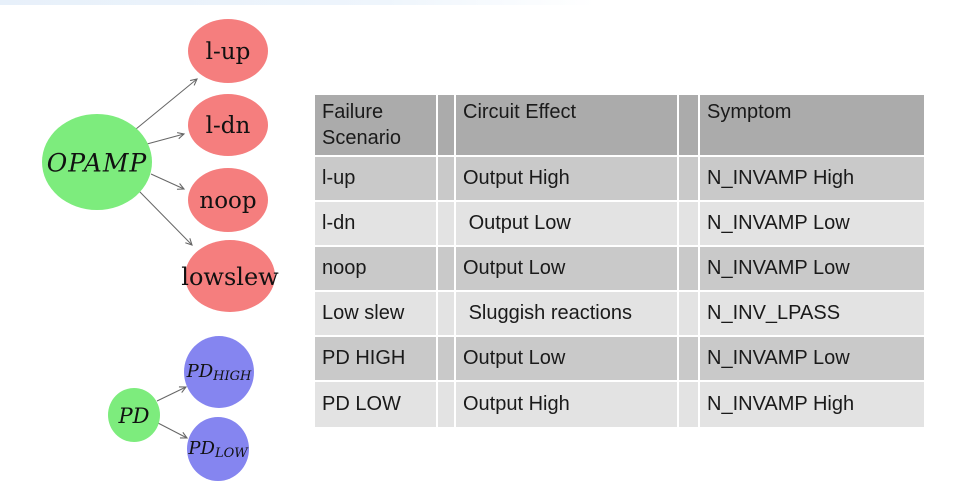 The height and width of the screenshot is (492, 964). Describe the element at coordinates (168, 181) in the screenshot. I see `edge-opamp-noop` at that location.